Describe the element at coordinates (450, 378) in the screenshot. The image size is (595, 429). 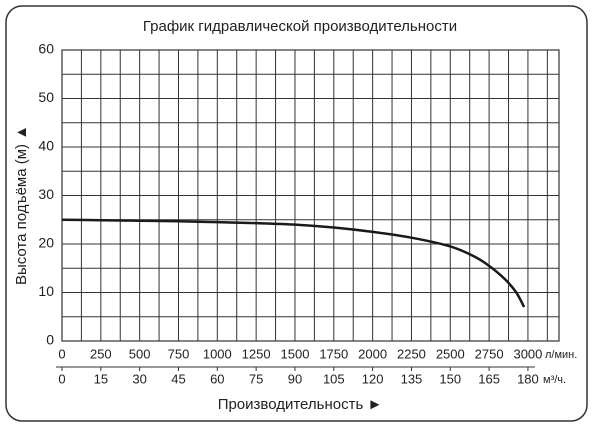
I see `x2-tick-label: 150` at that location.